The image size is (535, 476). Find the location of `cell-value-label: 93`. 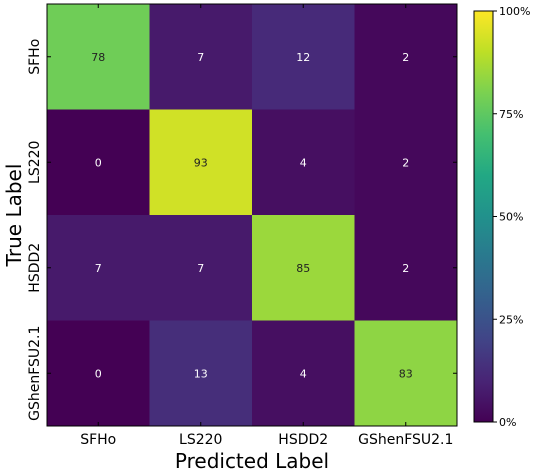

cell-value-label: 93 is located at coordinates (201, 162).